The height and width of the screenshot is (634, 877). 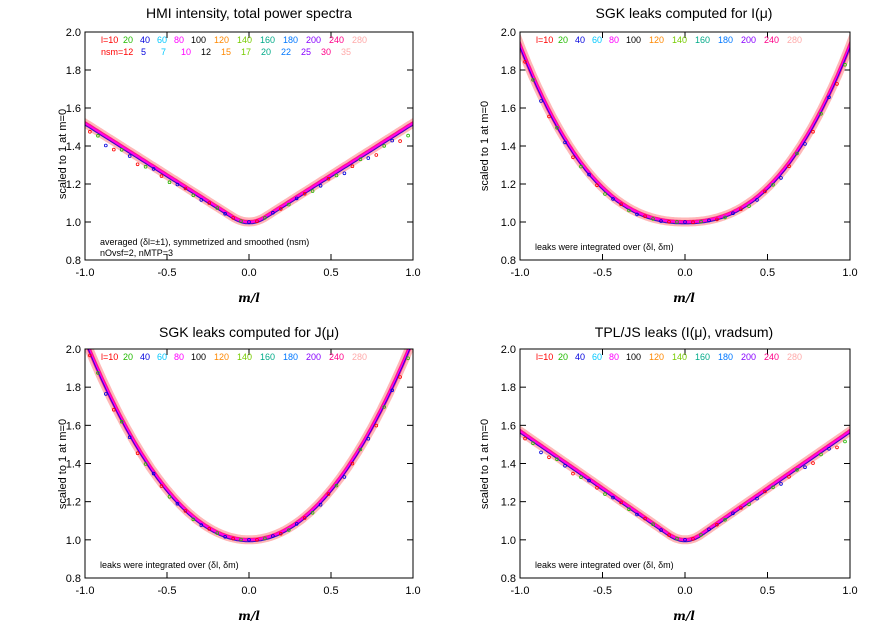 What do you see at coordinates (412, 273) in the screenshot?
I see `x-tick-label: 1.0` at bounding box center [412, 273].